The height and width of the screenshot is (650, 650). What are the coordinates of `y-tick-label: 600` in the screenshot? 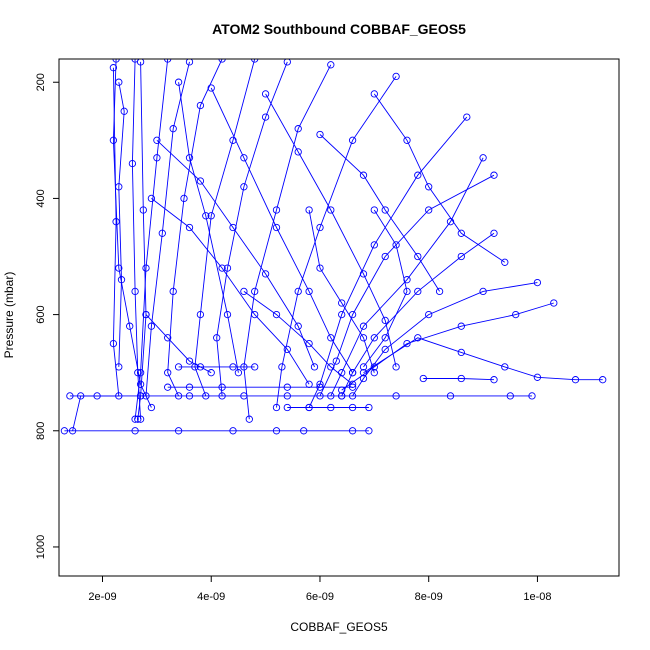 It's located at (41, 314).